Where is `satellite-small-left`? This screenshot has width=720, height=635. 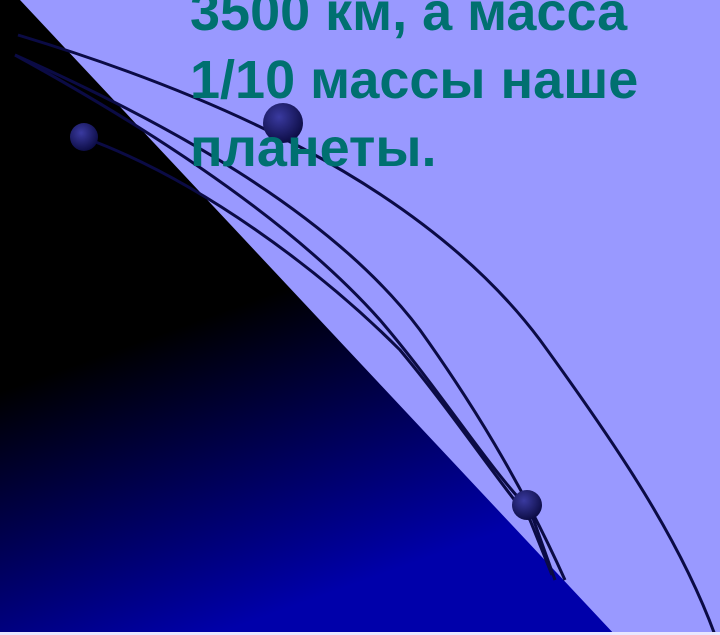 satellite-small-left is located at coordinates (84, 137).